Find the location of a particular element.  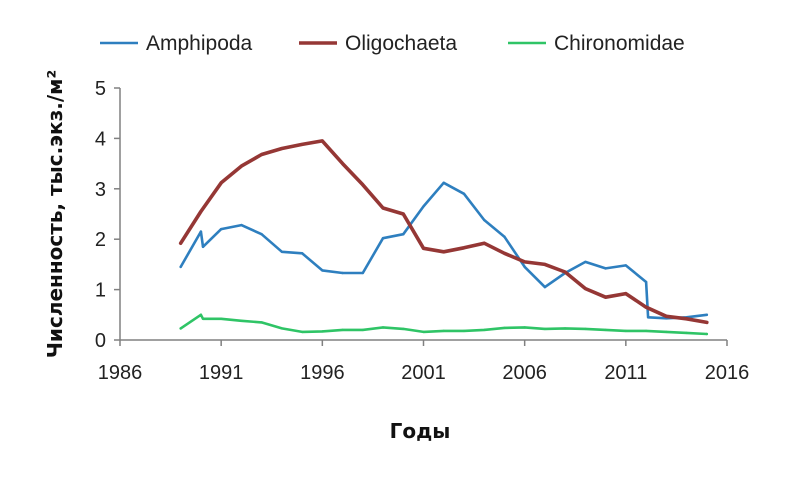

legend-label: Amphipoda is located at coordinates (199, 43).